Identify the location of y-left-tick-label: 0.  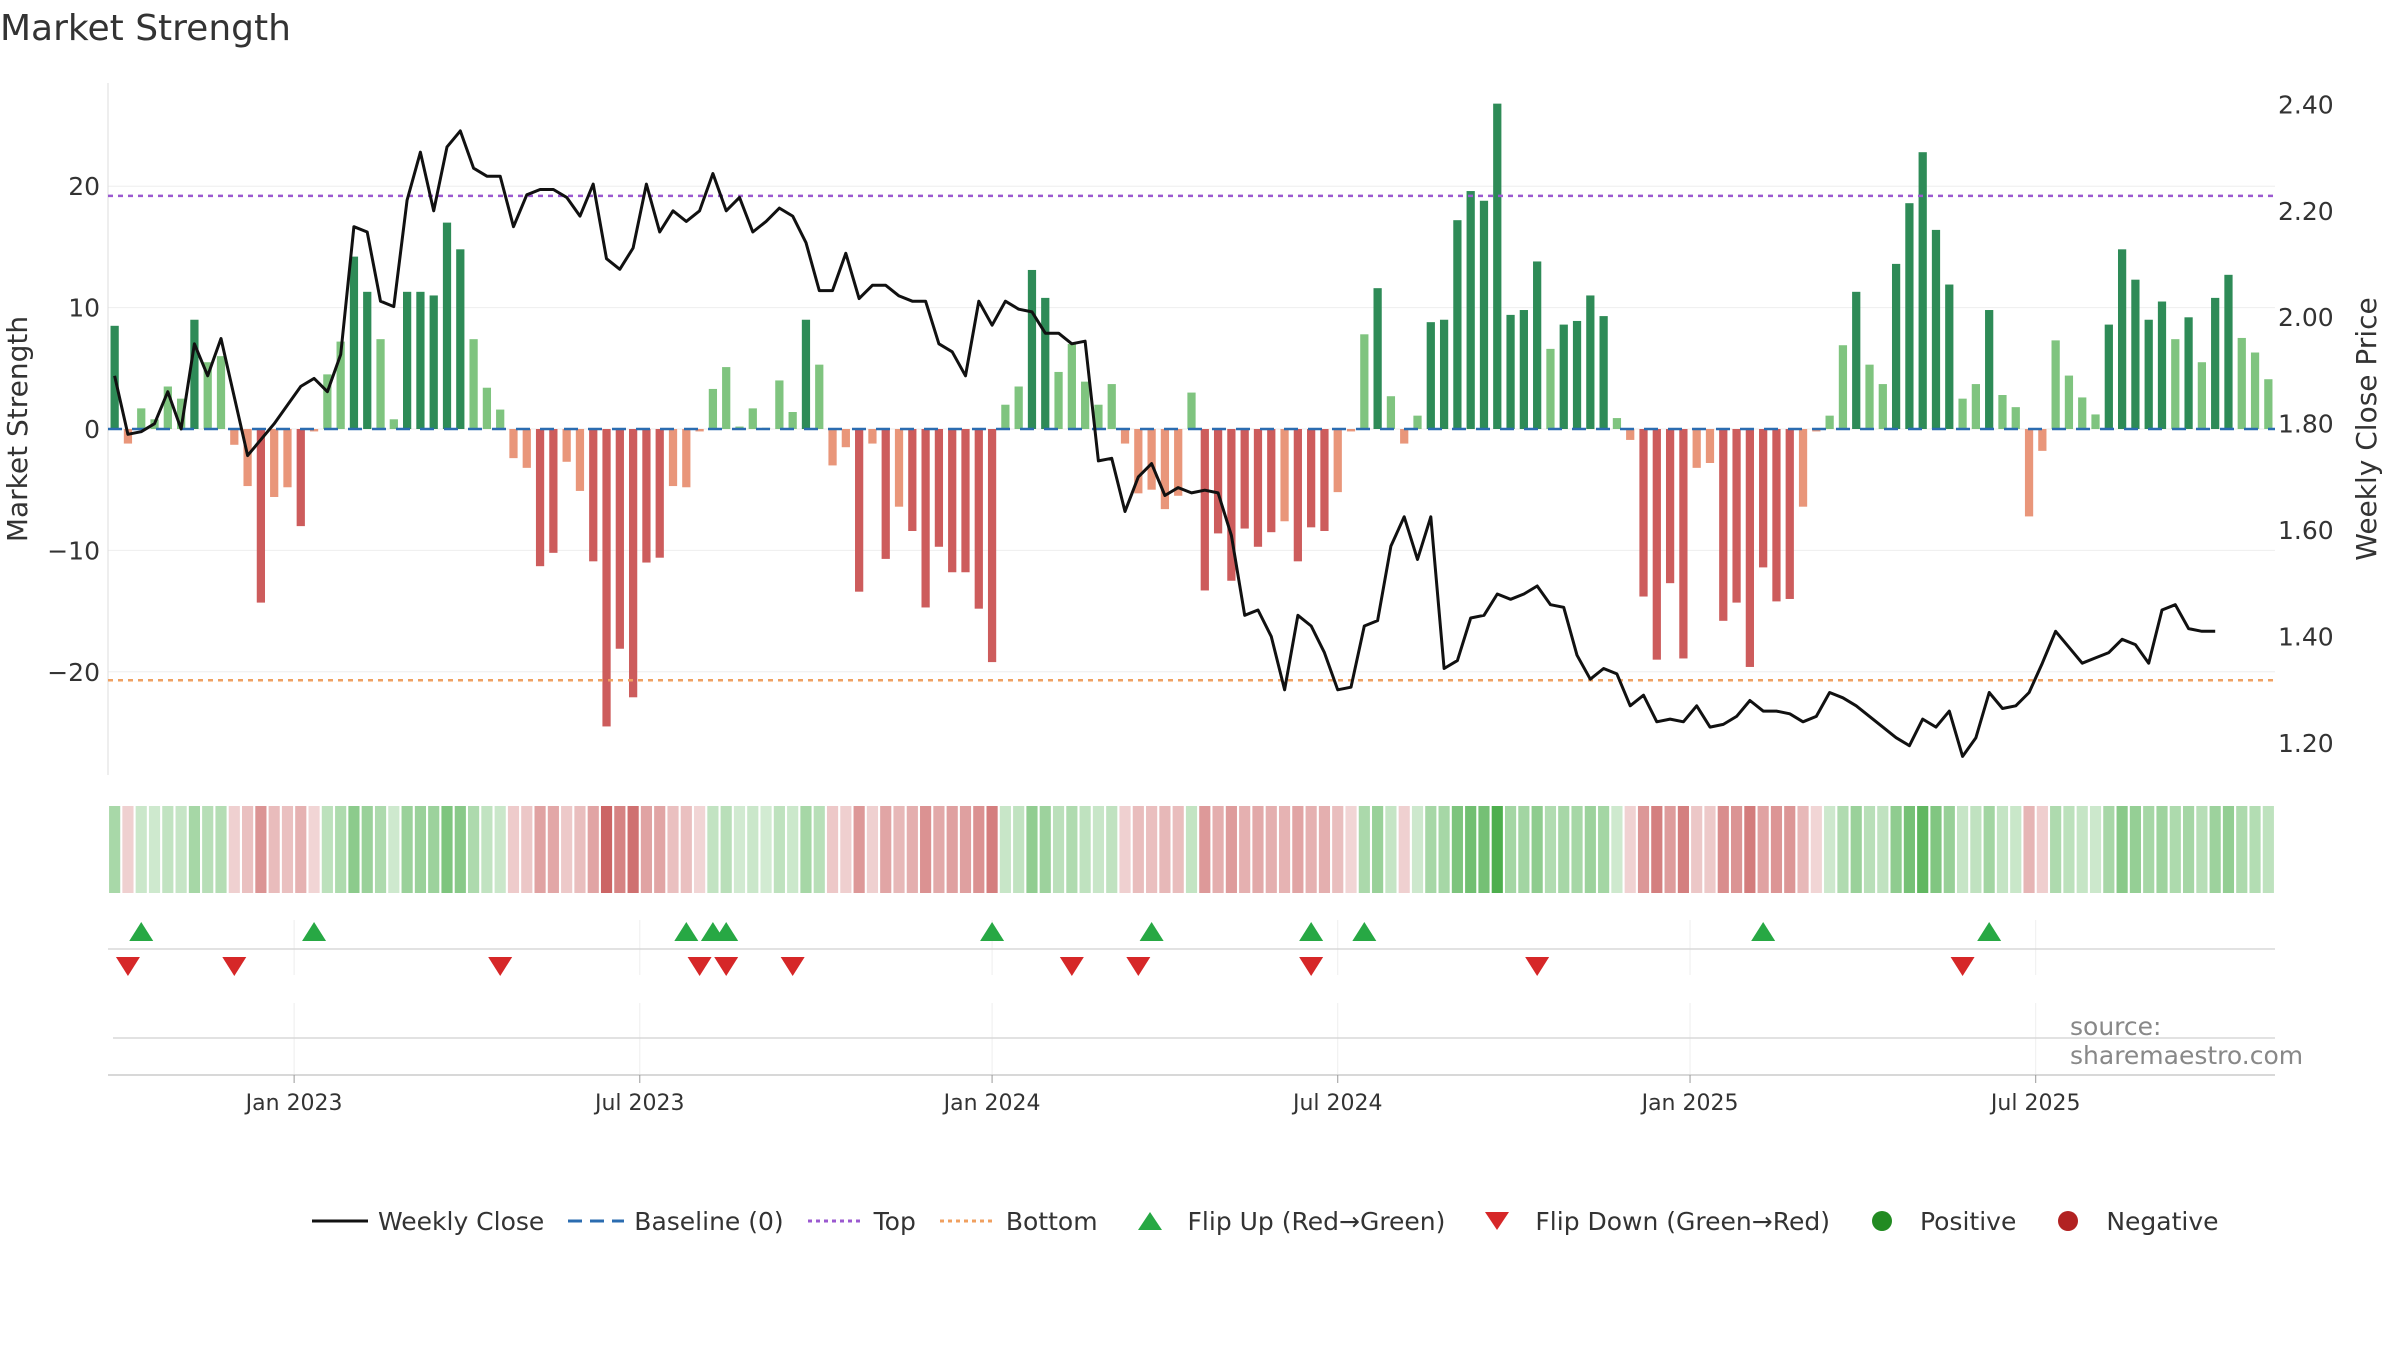
(92, 429).